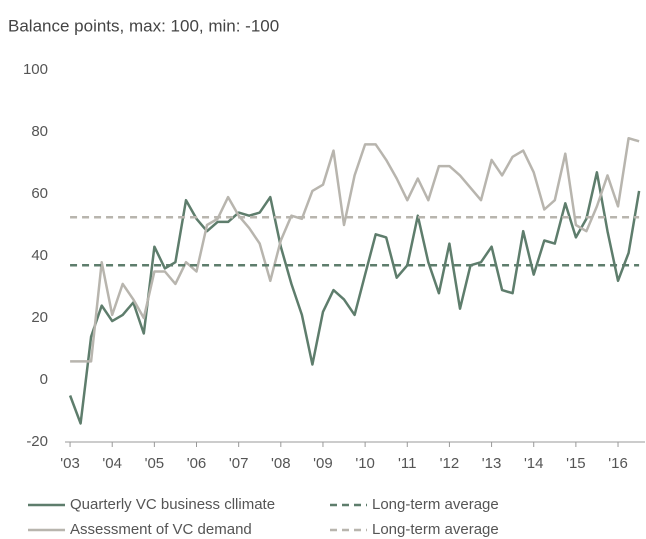  Describe the element at coordinates (534, 463) in the screenshot. I see `x-tick-label: '14` at that location.